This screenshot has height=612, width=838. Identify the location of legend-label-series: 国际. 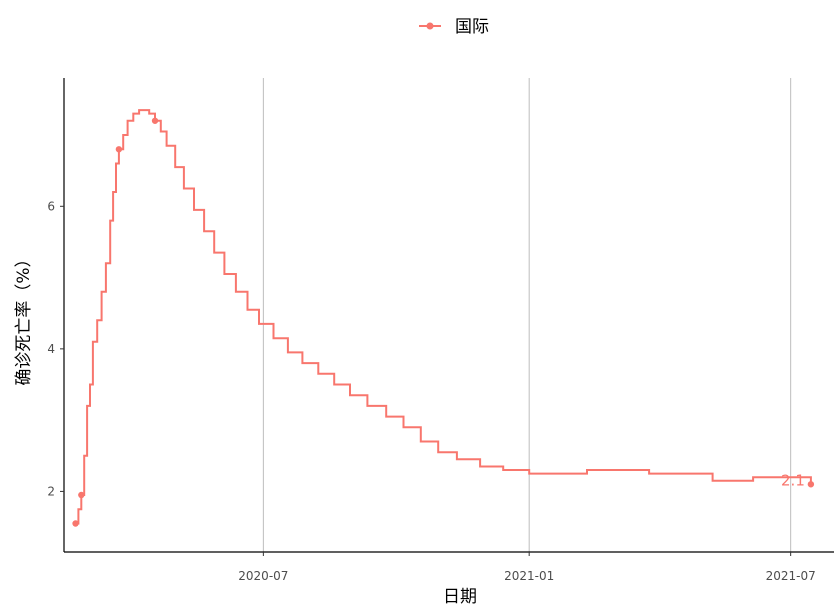
(472, 27).